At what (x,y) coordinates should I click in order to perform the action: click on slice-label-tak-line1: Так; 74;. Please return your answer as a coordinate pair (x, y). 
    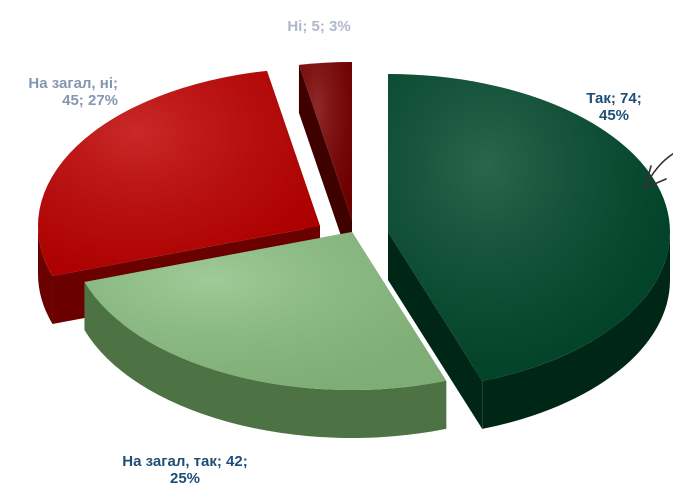
    Looking at the image, I should click on (614, 98).